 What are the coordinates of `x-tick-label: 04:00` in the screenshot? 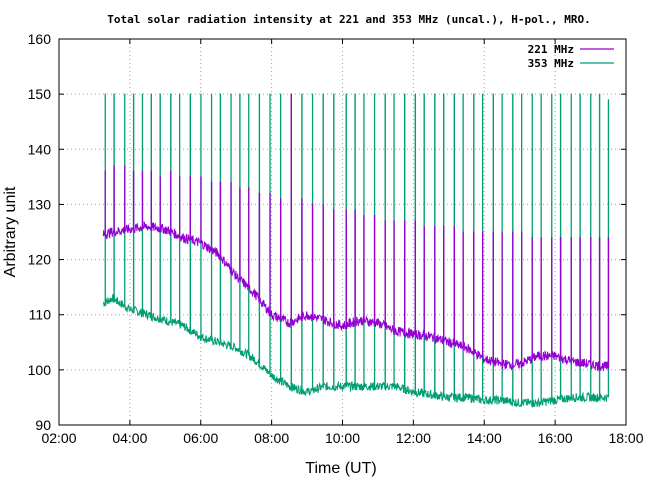 It's located at (129, 438).